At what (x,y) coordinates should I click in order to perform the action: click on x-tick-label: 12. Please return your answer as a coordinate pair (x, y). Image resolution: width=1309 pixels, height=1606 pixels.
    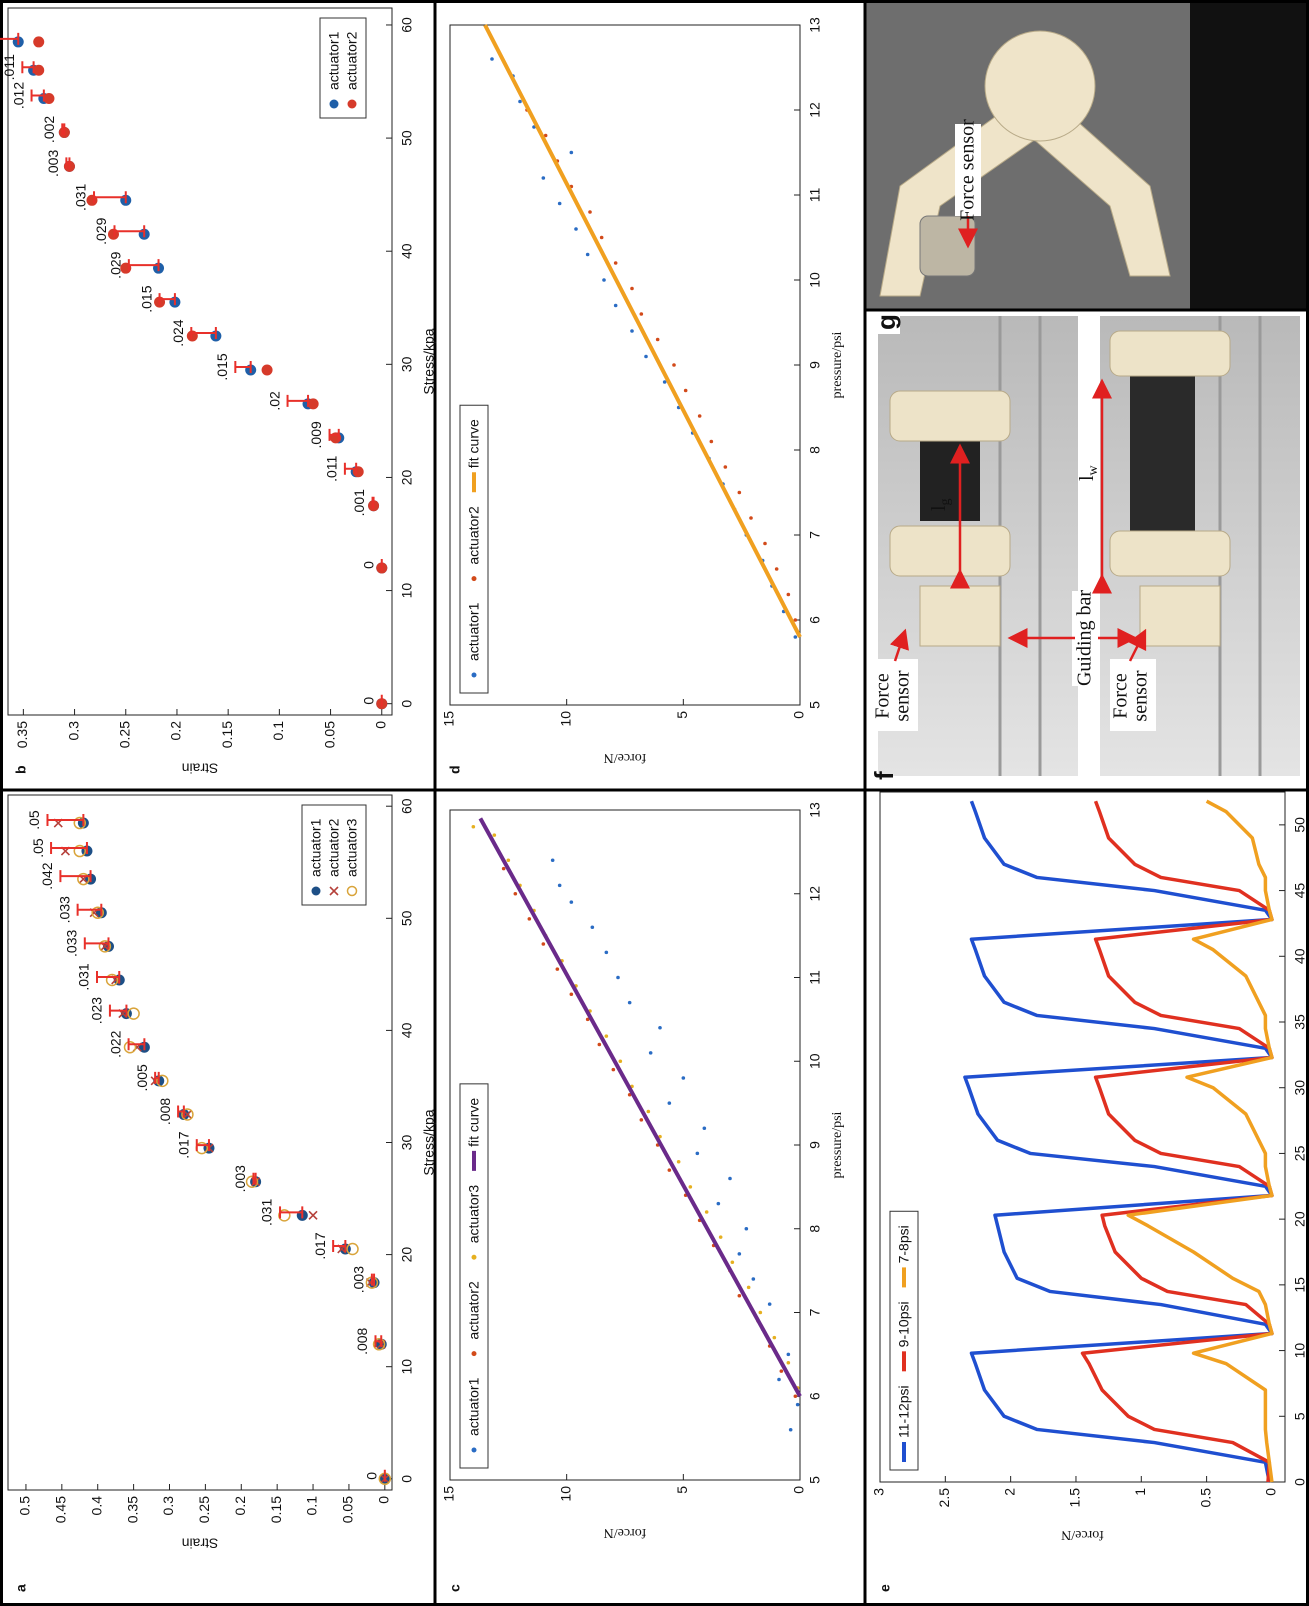
    Looking at the image, I should click on (815, 110).